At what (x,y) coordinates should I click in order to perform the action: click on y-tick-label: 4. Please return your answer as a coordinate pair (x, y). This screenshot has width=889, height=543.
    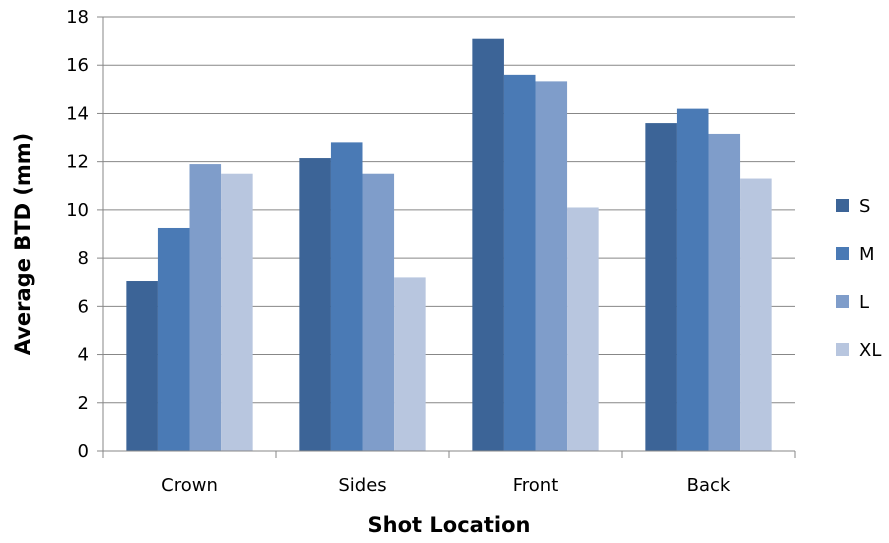
    Looking at the image, I should click on (83, 355).